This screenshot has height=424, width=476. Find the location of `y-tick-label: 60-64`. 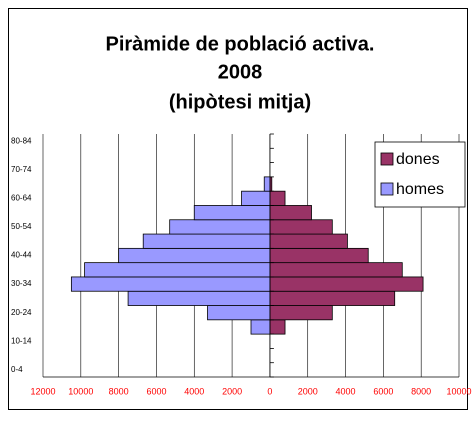

y-tick-label: 60-64 is located at coordinates (21, 197).